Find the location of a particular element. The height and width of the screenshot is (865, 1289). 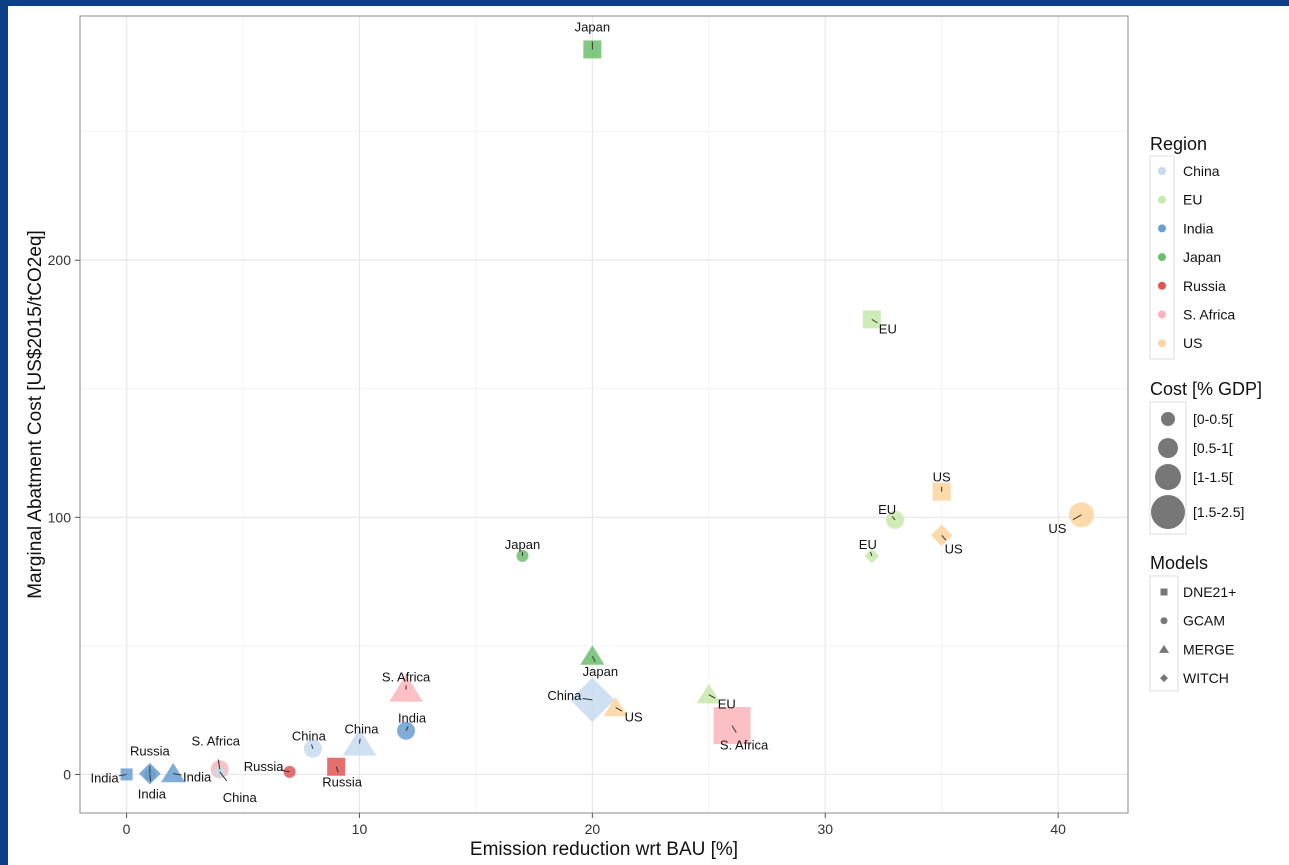

legend-region-label: S. Africa is located at coordinates (1209, 315).